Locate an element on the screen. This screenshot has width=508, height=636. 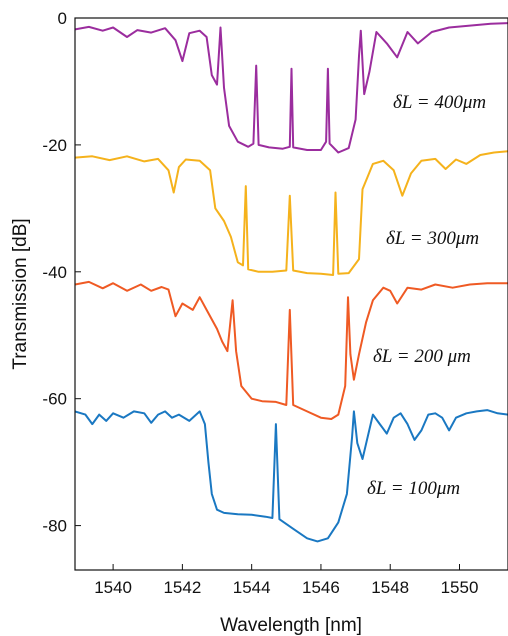
y-tick-label: -80 is located at coordinates (54, 526).